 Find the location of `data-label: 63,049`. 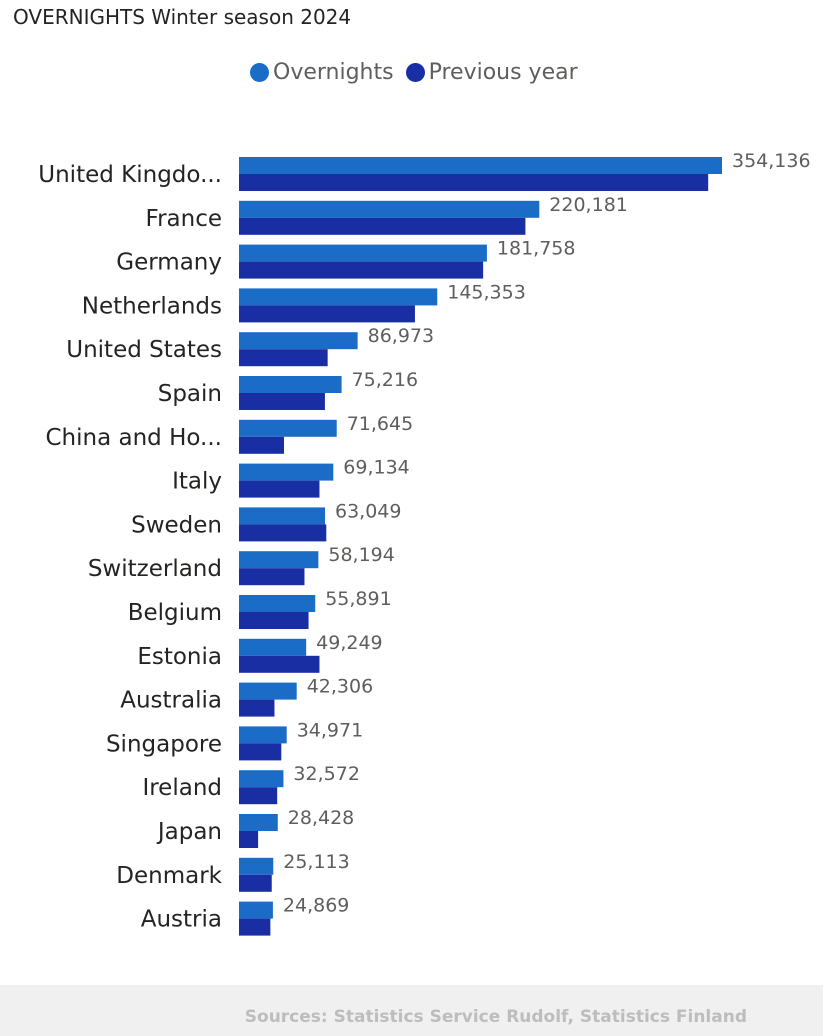

data-label: 63,049 is located at coordinates (368, 511).